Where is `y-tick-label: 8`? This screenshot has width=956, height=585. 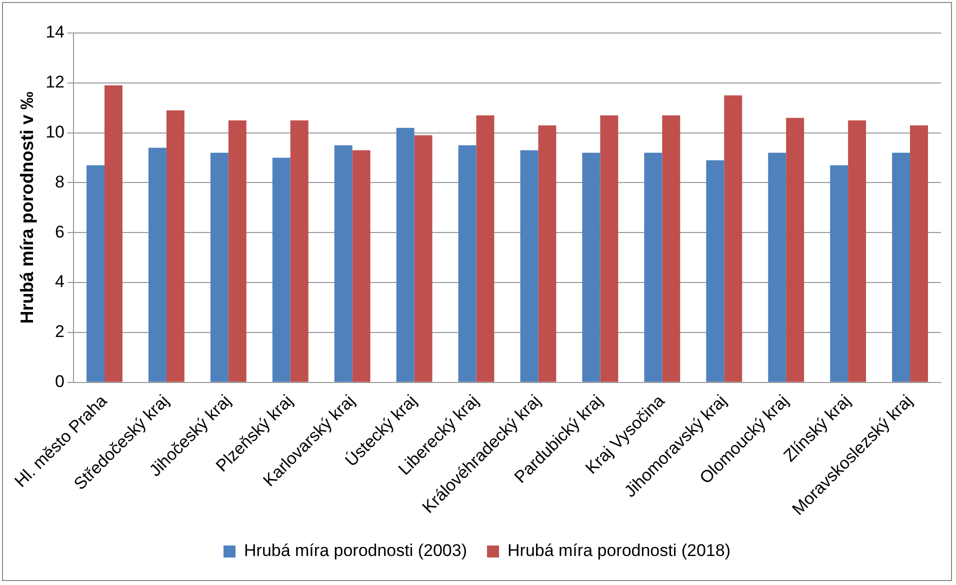
y-tick-label: 8 is located at coordinates (60, 182).